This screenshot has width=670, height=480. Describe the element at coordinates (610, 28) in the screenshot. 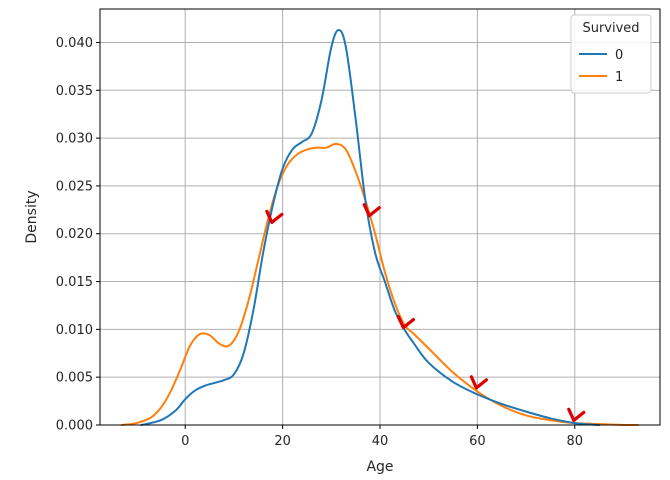

I see `legend-title: Survived` at that location.